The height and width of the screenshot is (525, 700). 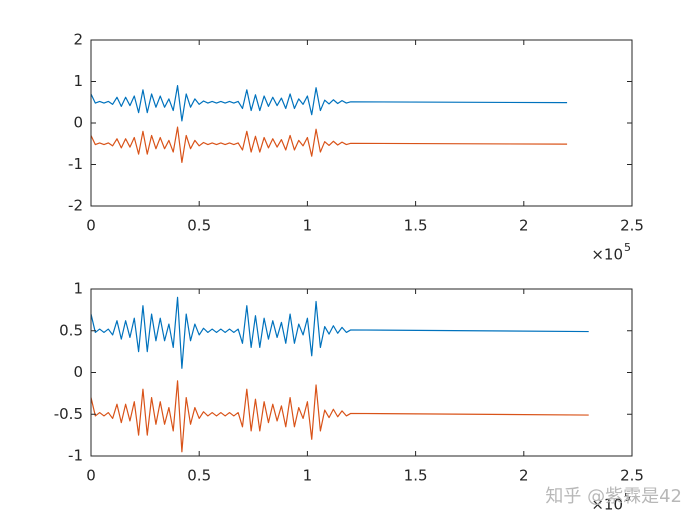 What do you see at coordinates (78, 40) in the screenshot?
I see `y-tick-label: 2` at bounding box center [78, 40].